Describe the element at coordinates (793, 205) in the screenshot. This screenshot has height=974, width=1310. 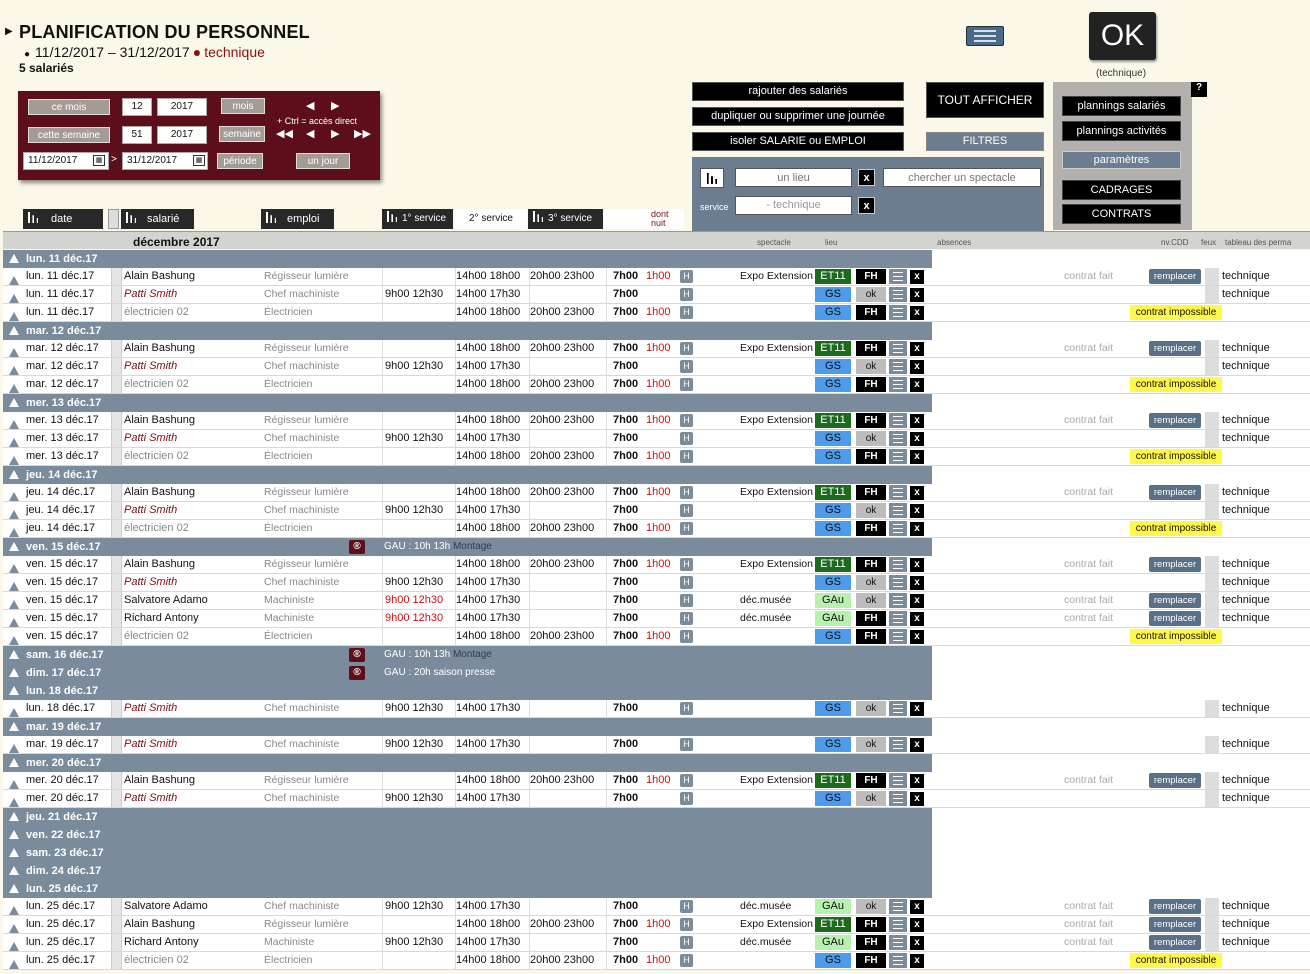
I see `service-field: - technique` at that location.